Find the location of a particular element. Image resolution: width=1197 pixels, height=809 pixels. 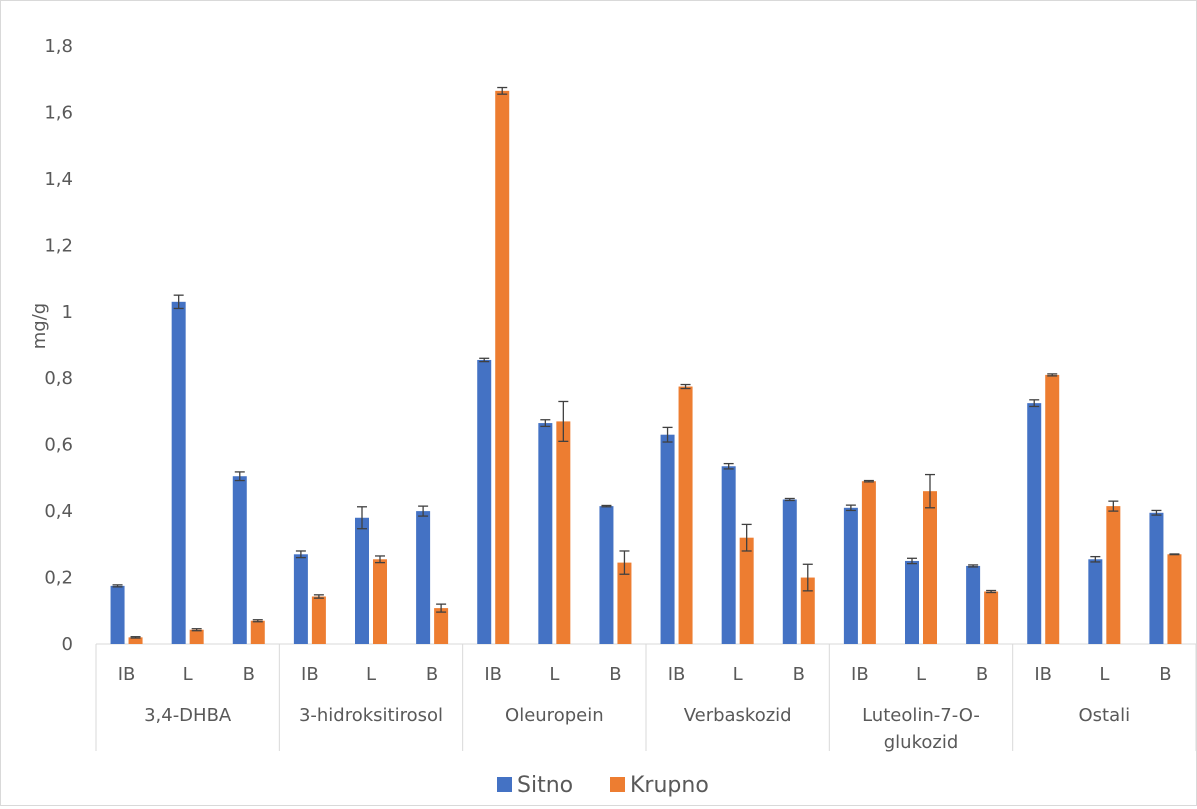

y-tick-label: 0,6 is located at coordinates (58, 445).